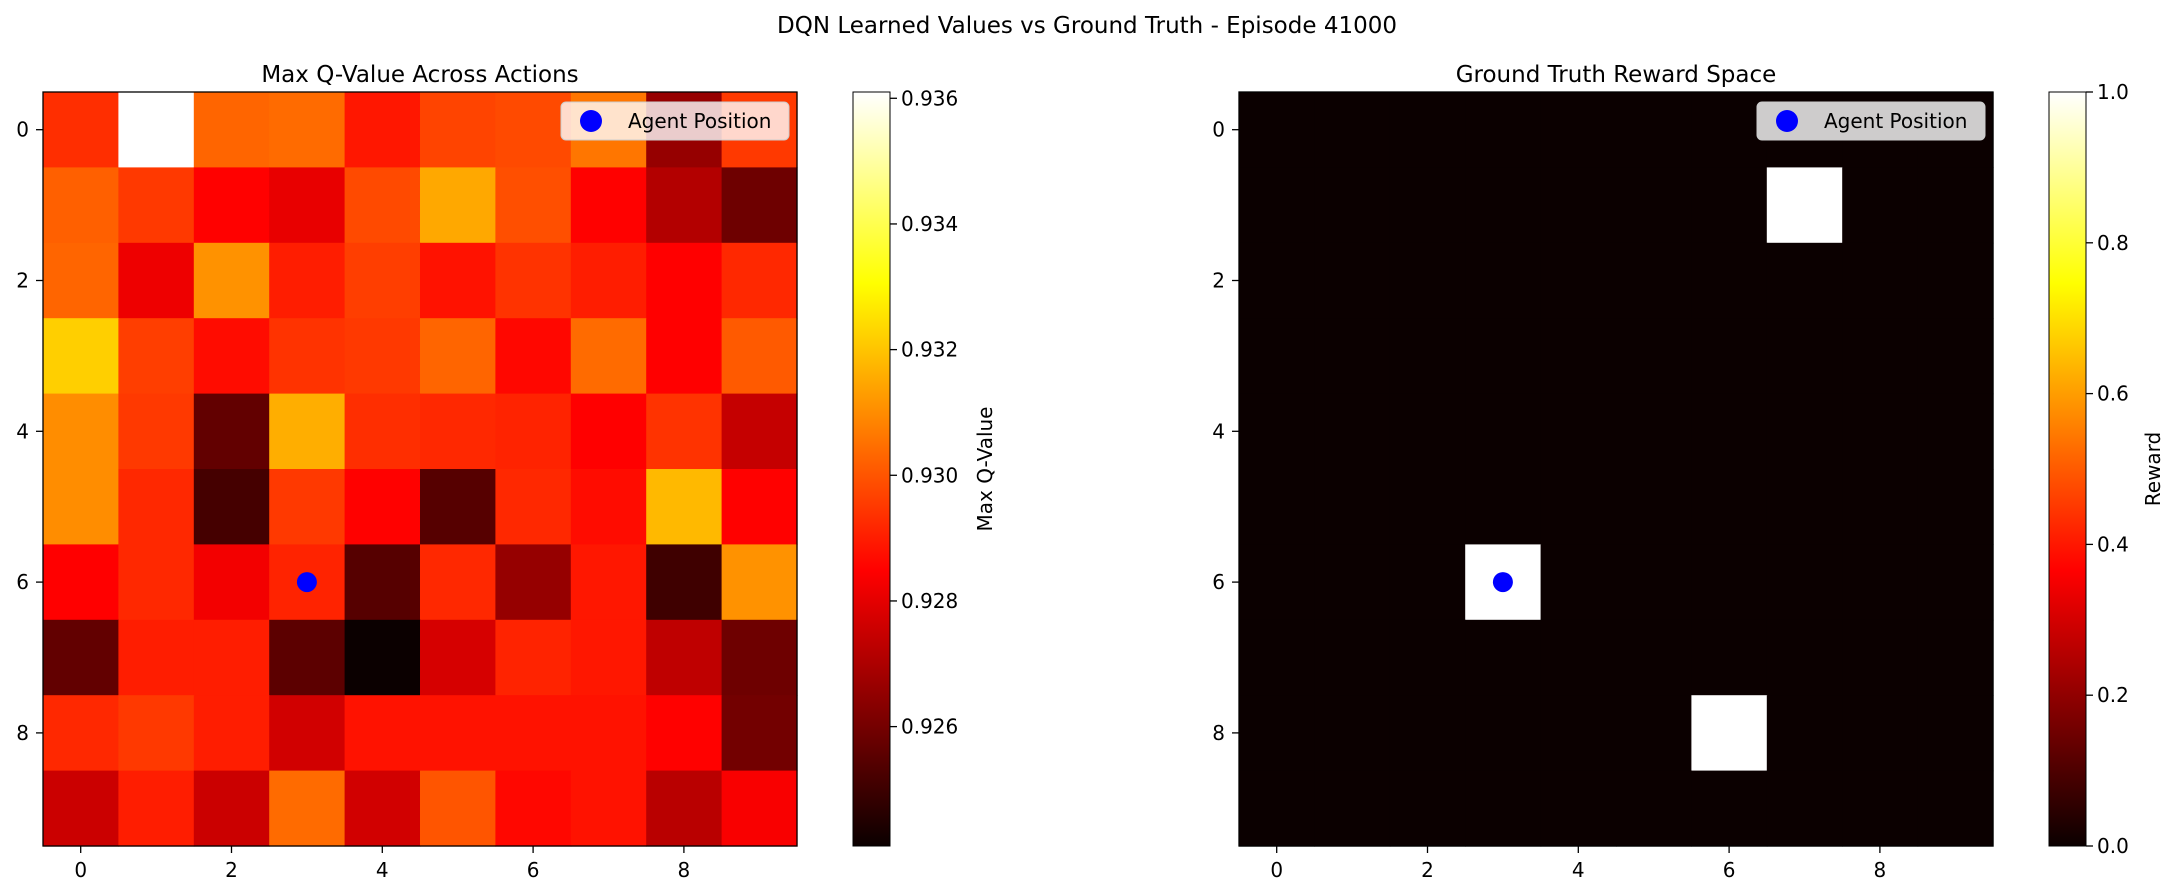 Image resolution: width=2175 pixels, height=896 pixels. I want to click on legend-box, so click(675, 121).